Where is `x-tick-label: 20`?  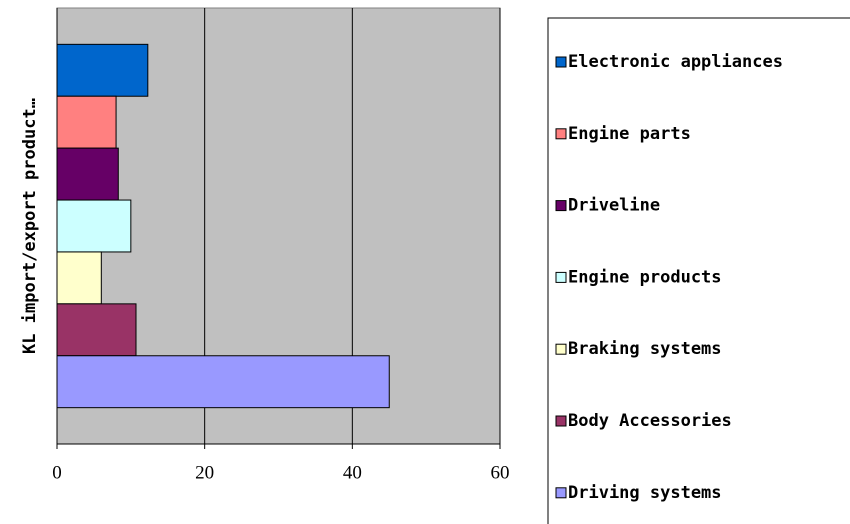 x-tick-label: 20 is located at coordinates (204, 472).